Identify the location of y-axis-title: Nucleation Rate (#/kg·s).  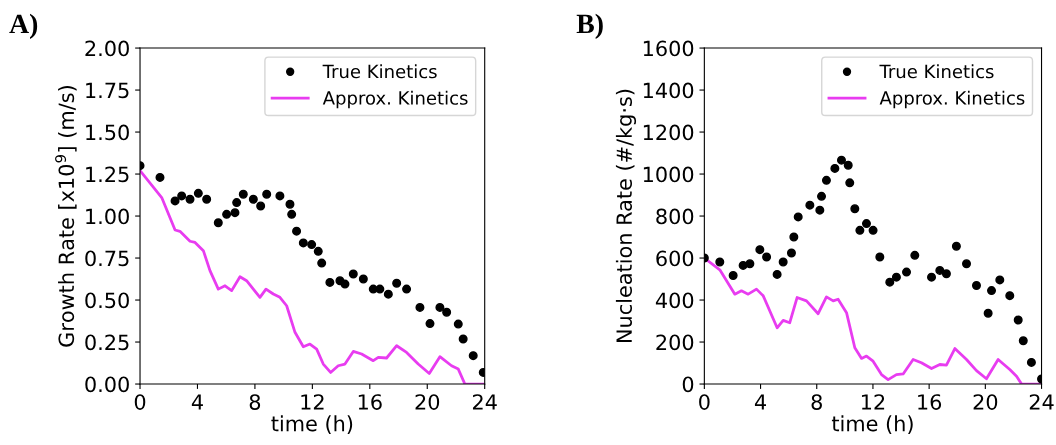
(626, 216).